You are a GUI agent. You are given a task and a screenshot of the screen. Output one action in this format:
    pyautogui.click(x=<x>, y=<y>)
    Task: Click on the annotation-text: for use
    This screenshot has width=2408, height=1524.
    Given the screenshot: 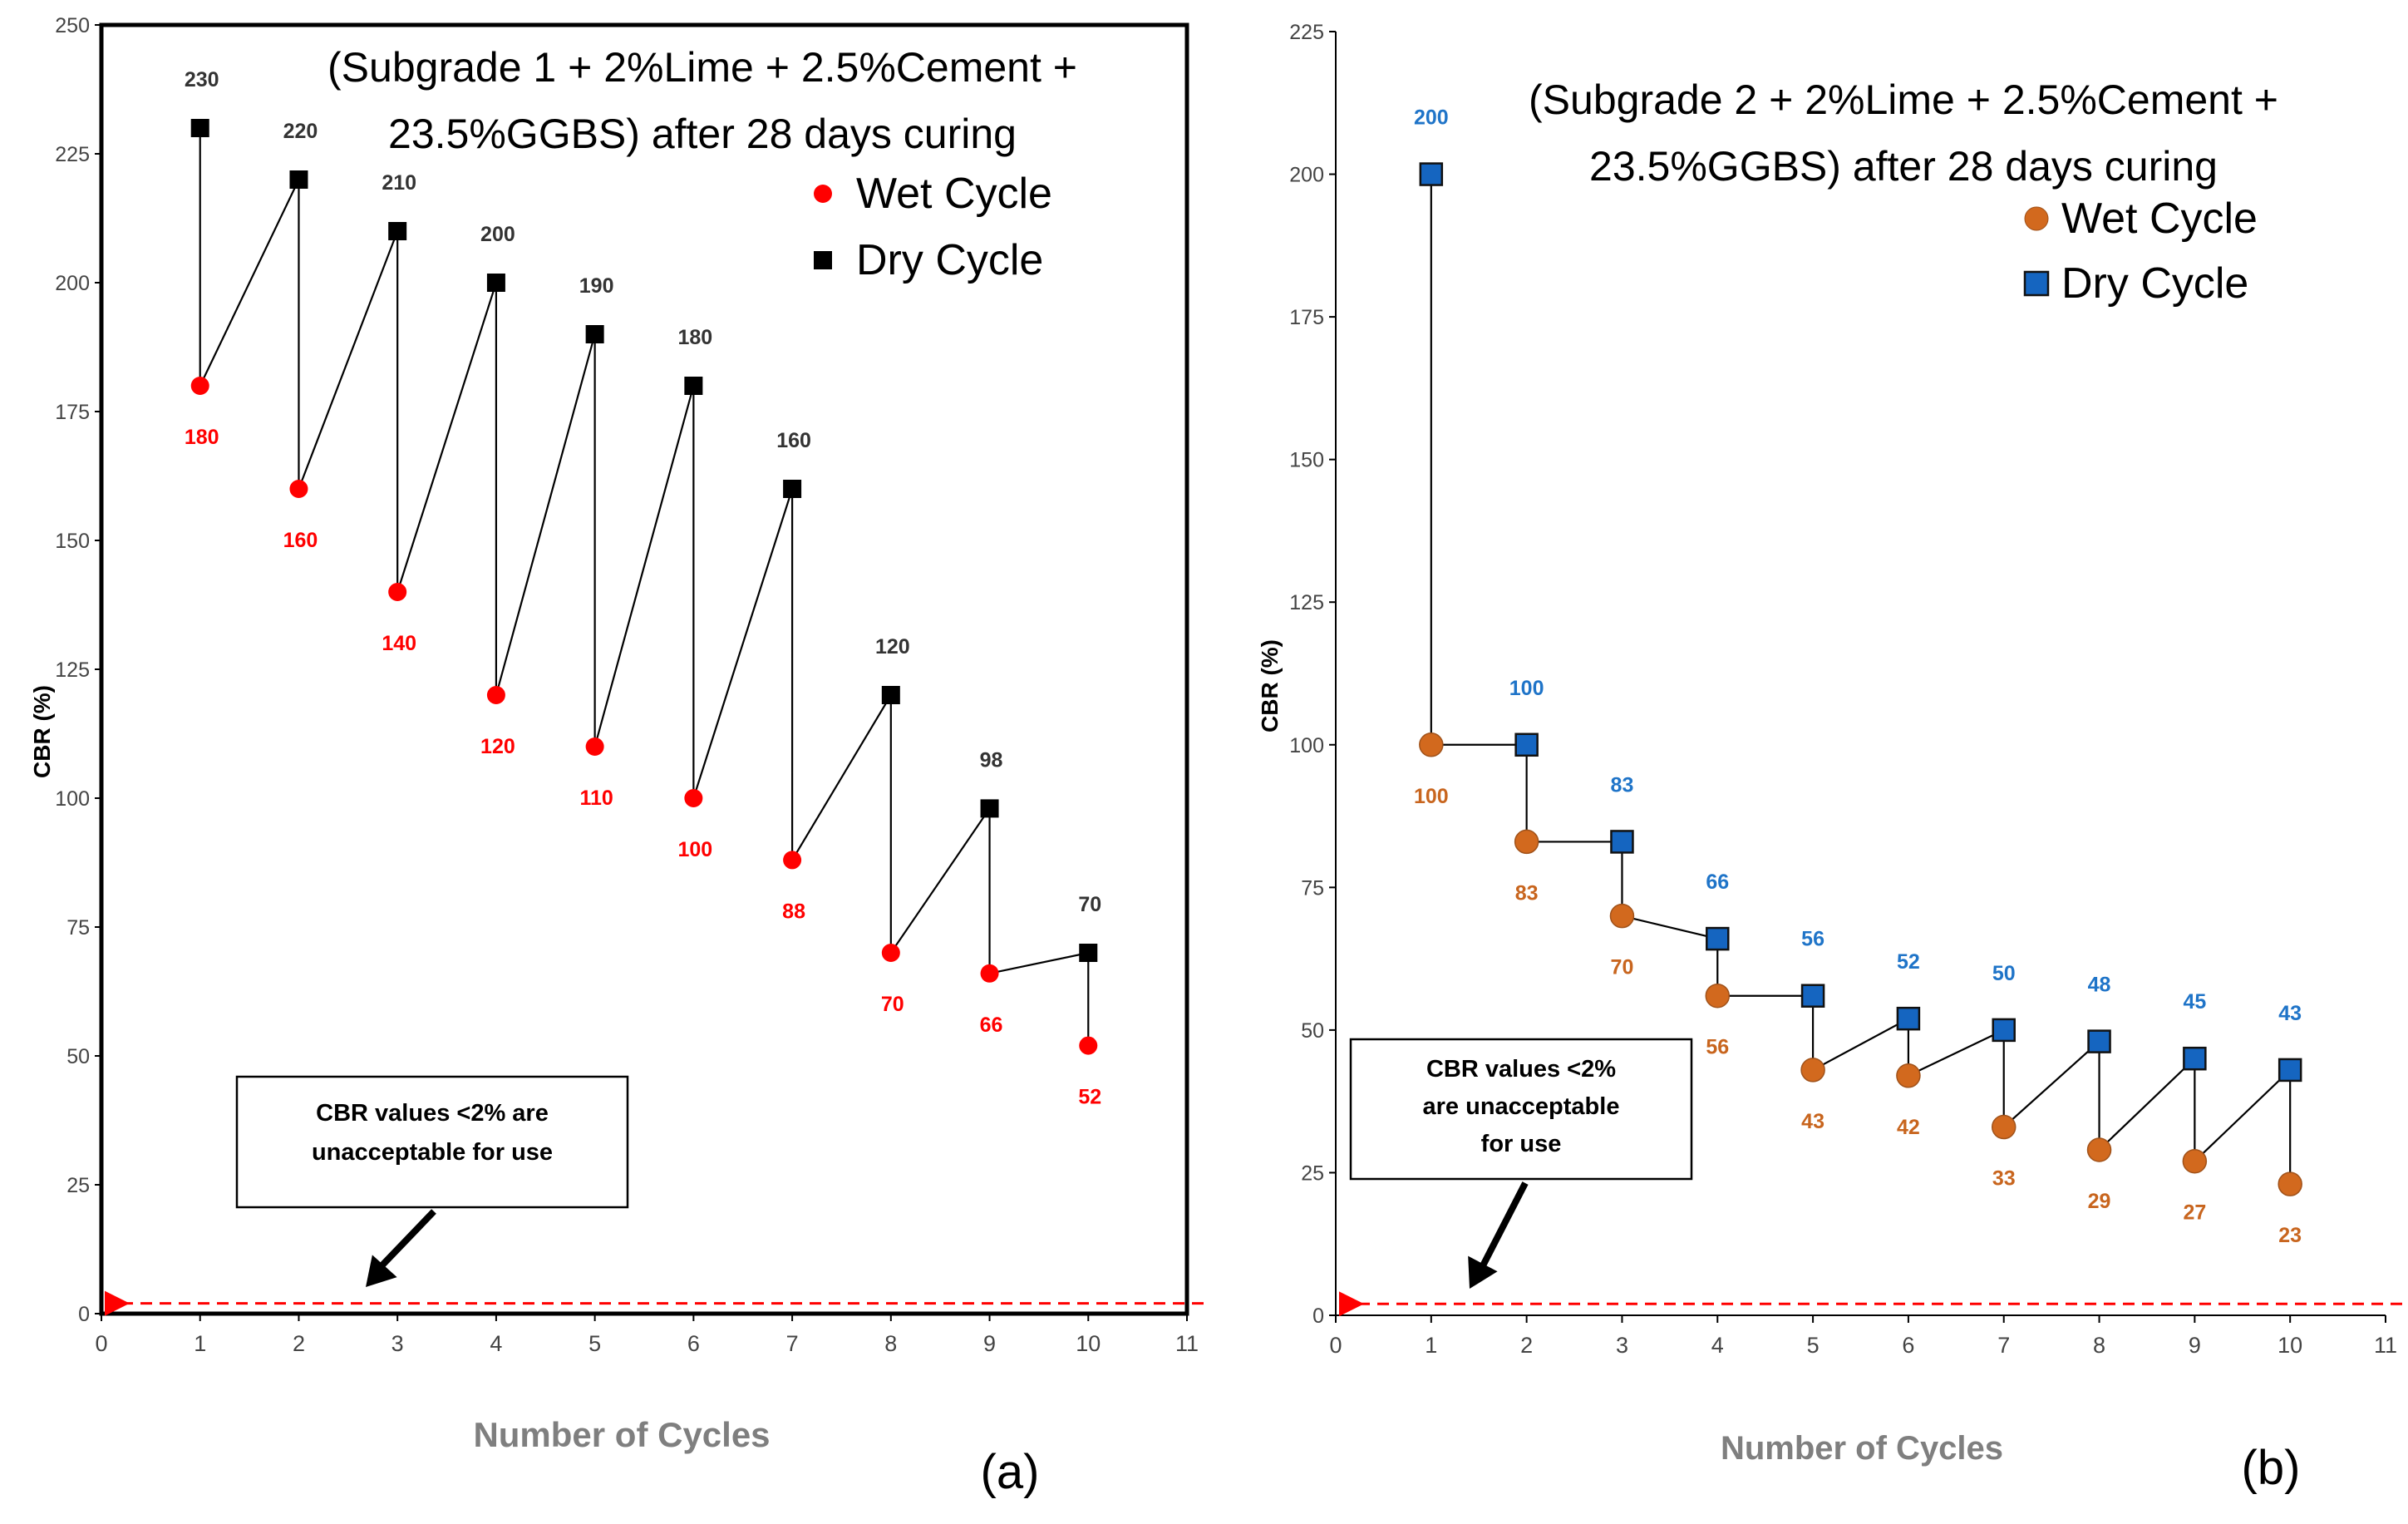 What is the action you would take?
    pyautogui.click(x=1521, y=1144)
    